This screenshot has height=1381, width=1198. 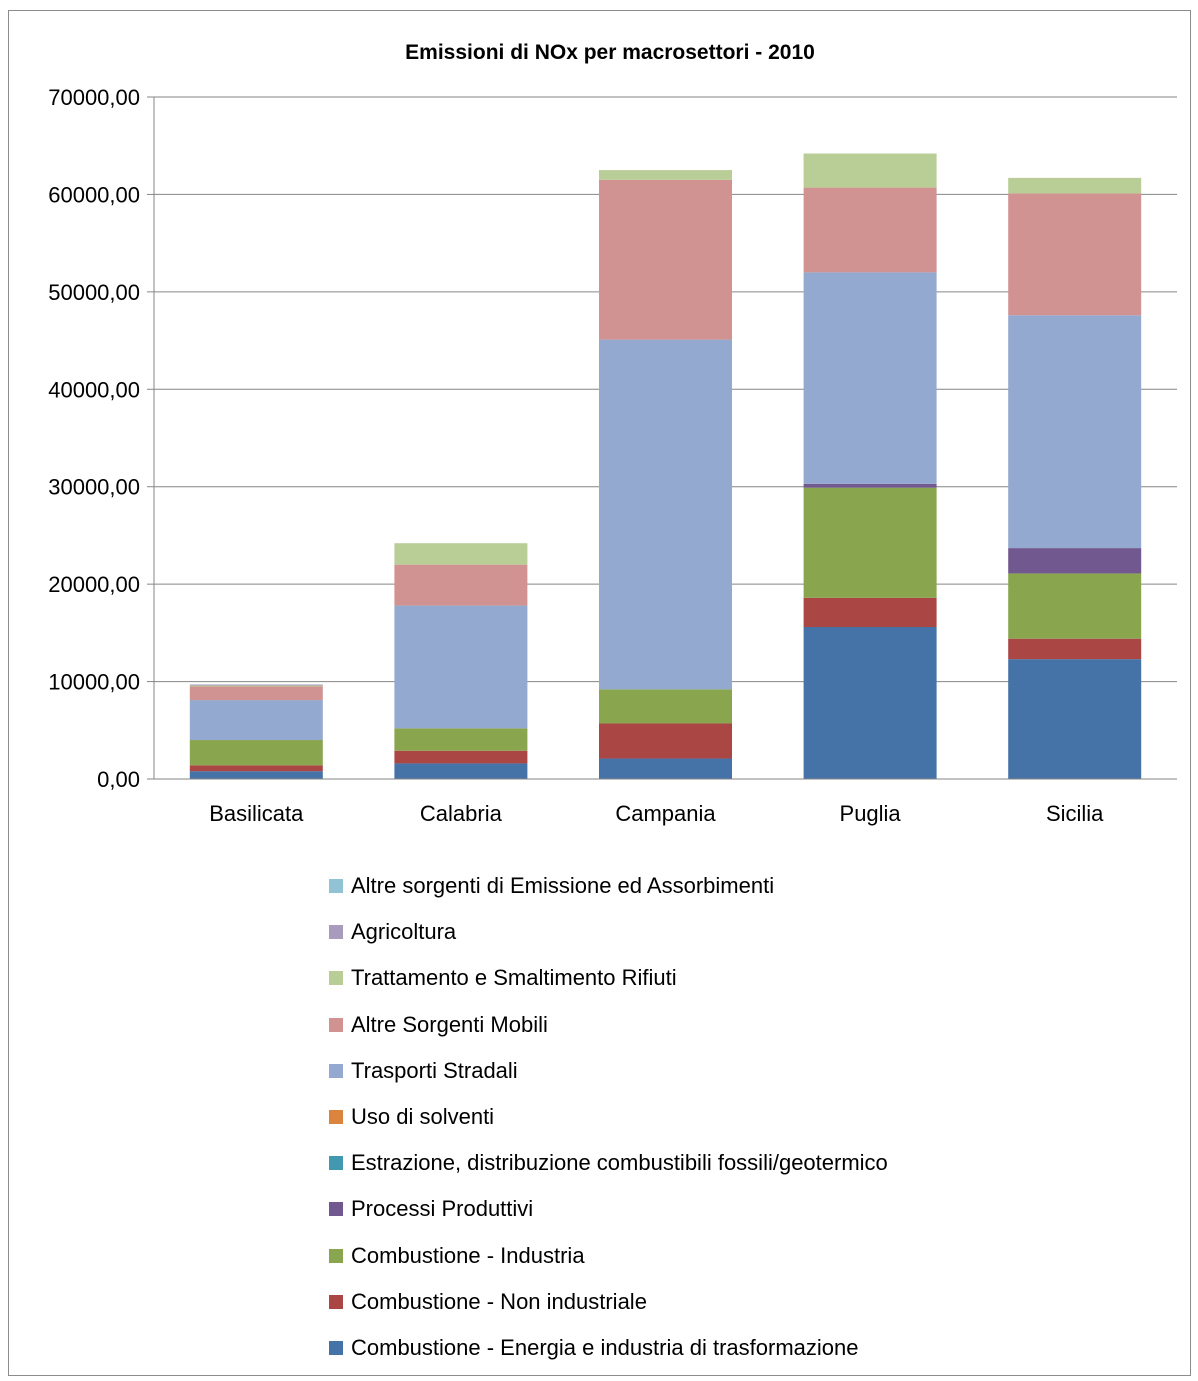 I want to click on legend-label: Trattamento e Smaltimento Rifiuti, so click(x=514, y=978).